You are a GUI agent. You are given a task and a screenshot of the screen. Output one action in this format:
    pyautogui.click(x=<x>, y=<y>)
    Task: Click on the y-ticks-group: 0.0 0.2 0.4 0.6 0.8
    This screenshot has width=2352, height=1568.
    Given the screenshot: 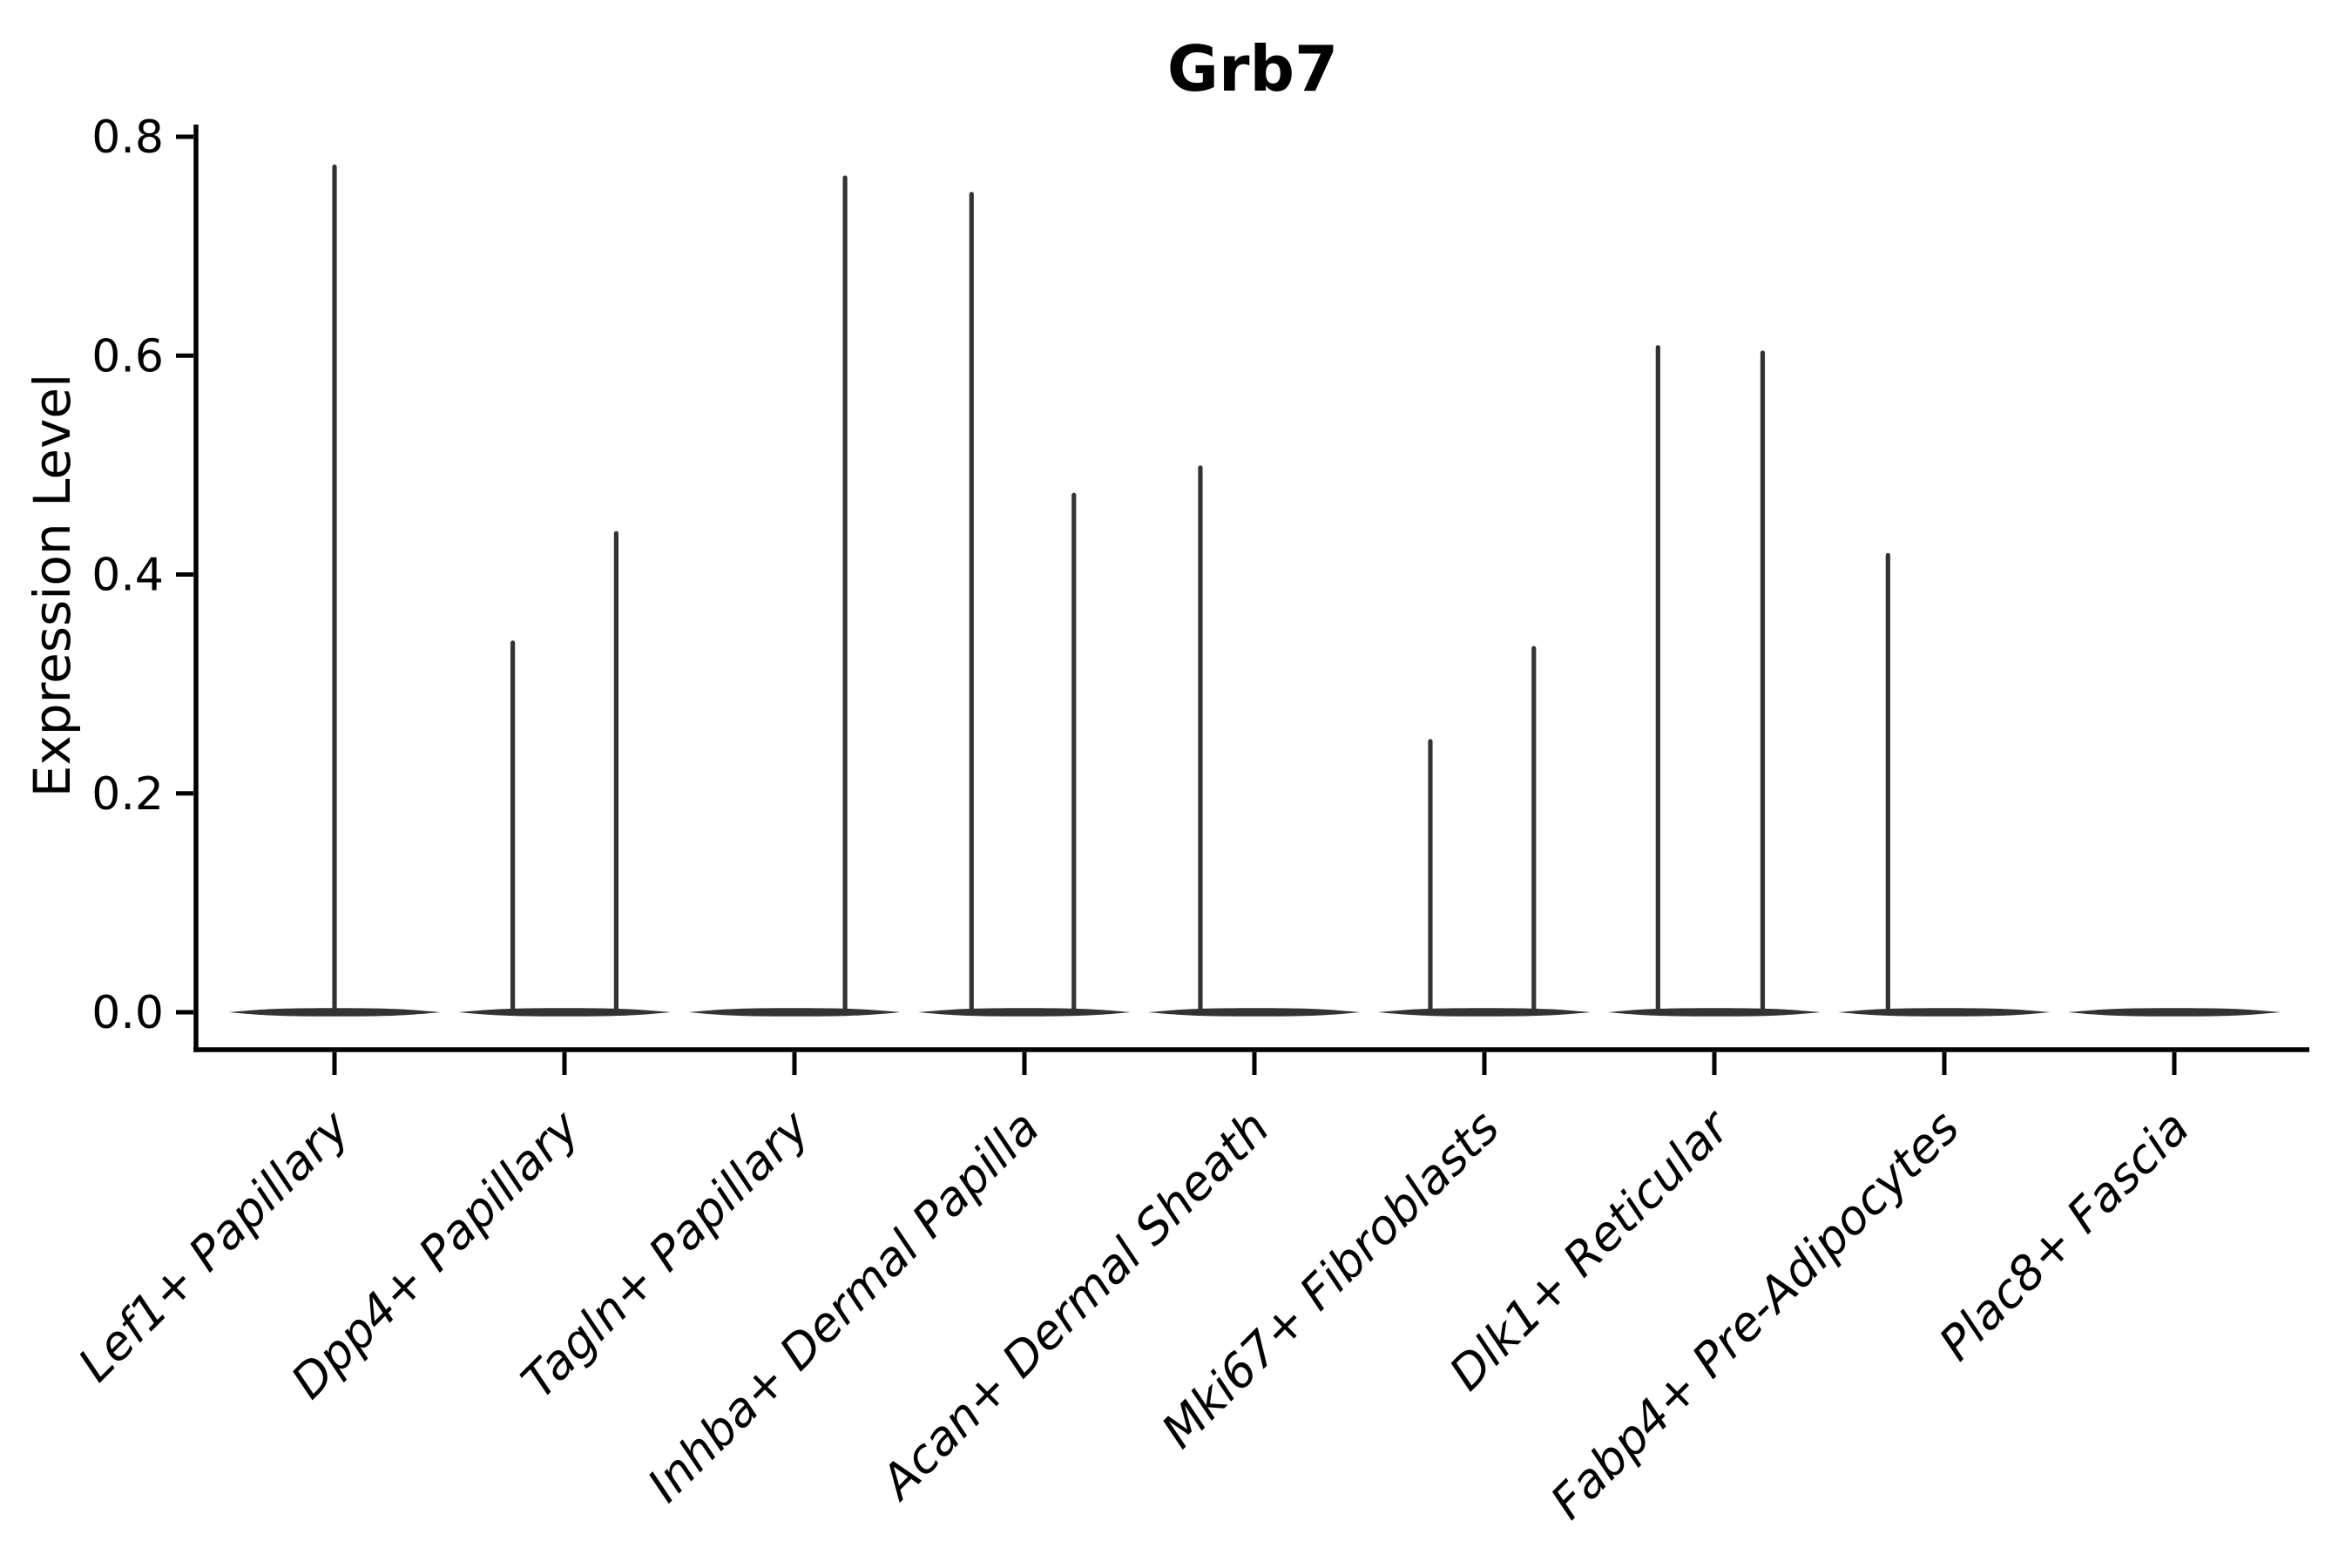 What is the action you would take?
    pyautogui.click(x=142, y=575)
    